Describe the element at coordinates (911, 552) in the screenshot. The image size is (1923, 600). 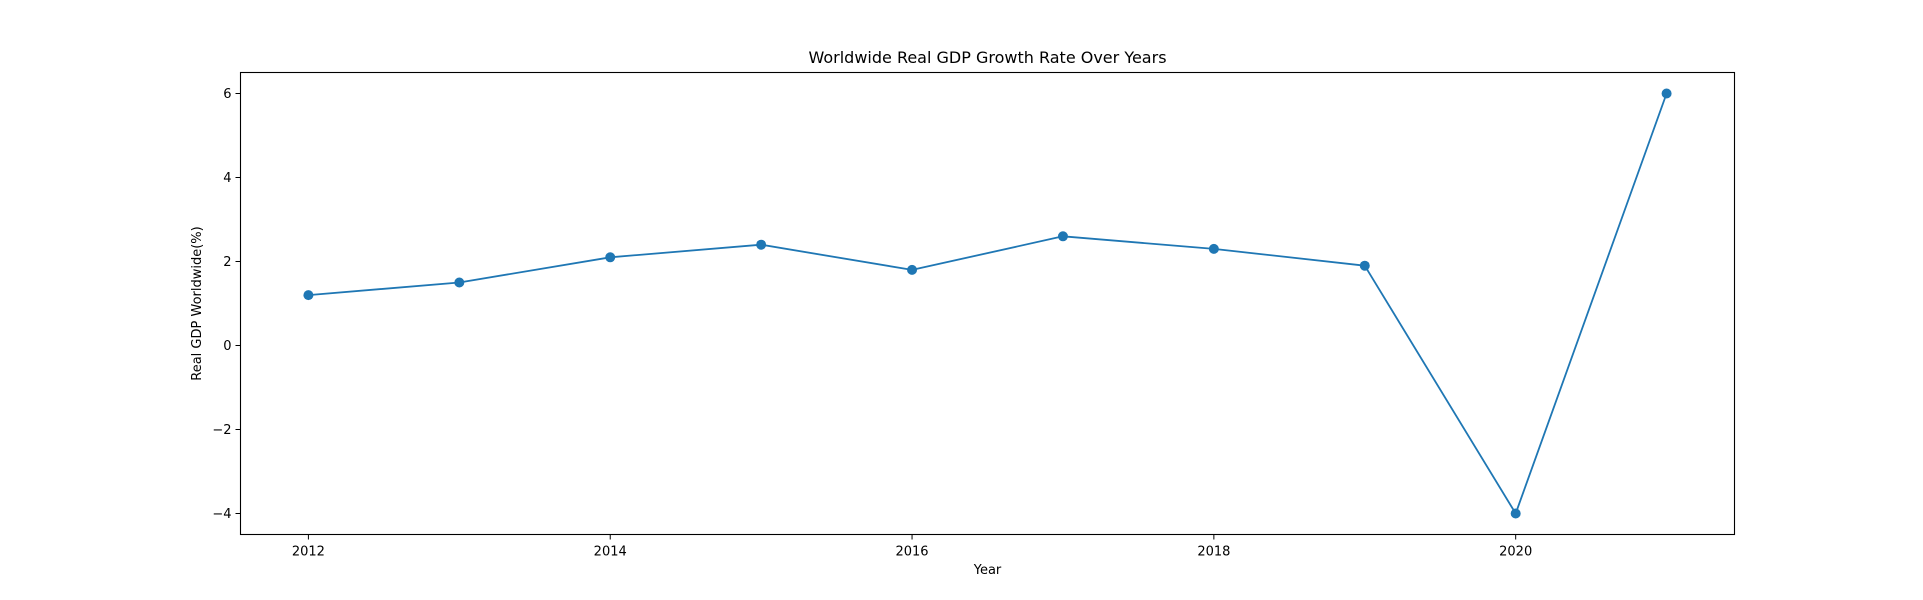
I see `x-tick-label: 2016` at that location.